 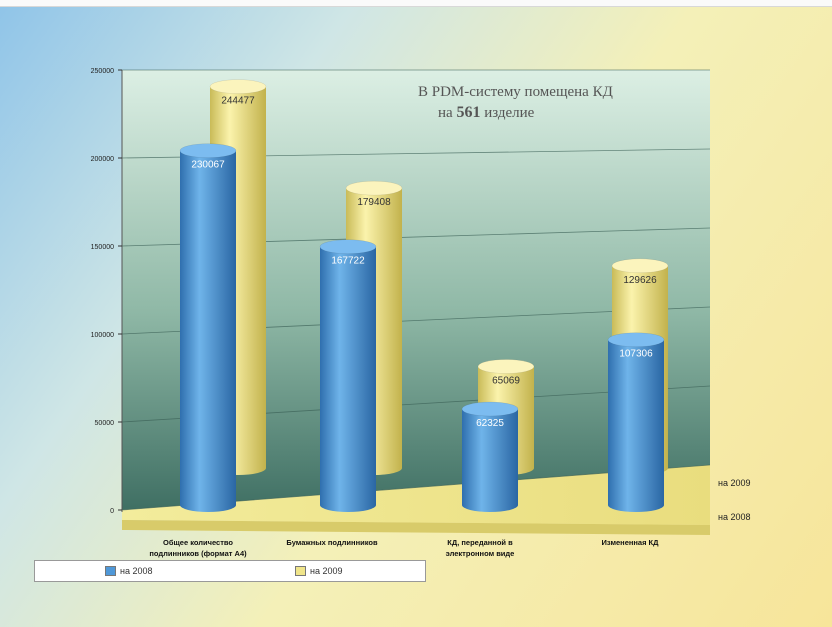 I want to click on data-label: 244477, so click(x=238, y=101).